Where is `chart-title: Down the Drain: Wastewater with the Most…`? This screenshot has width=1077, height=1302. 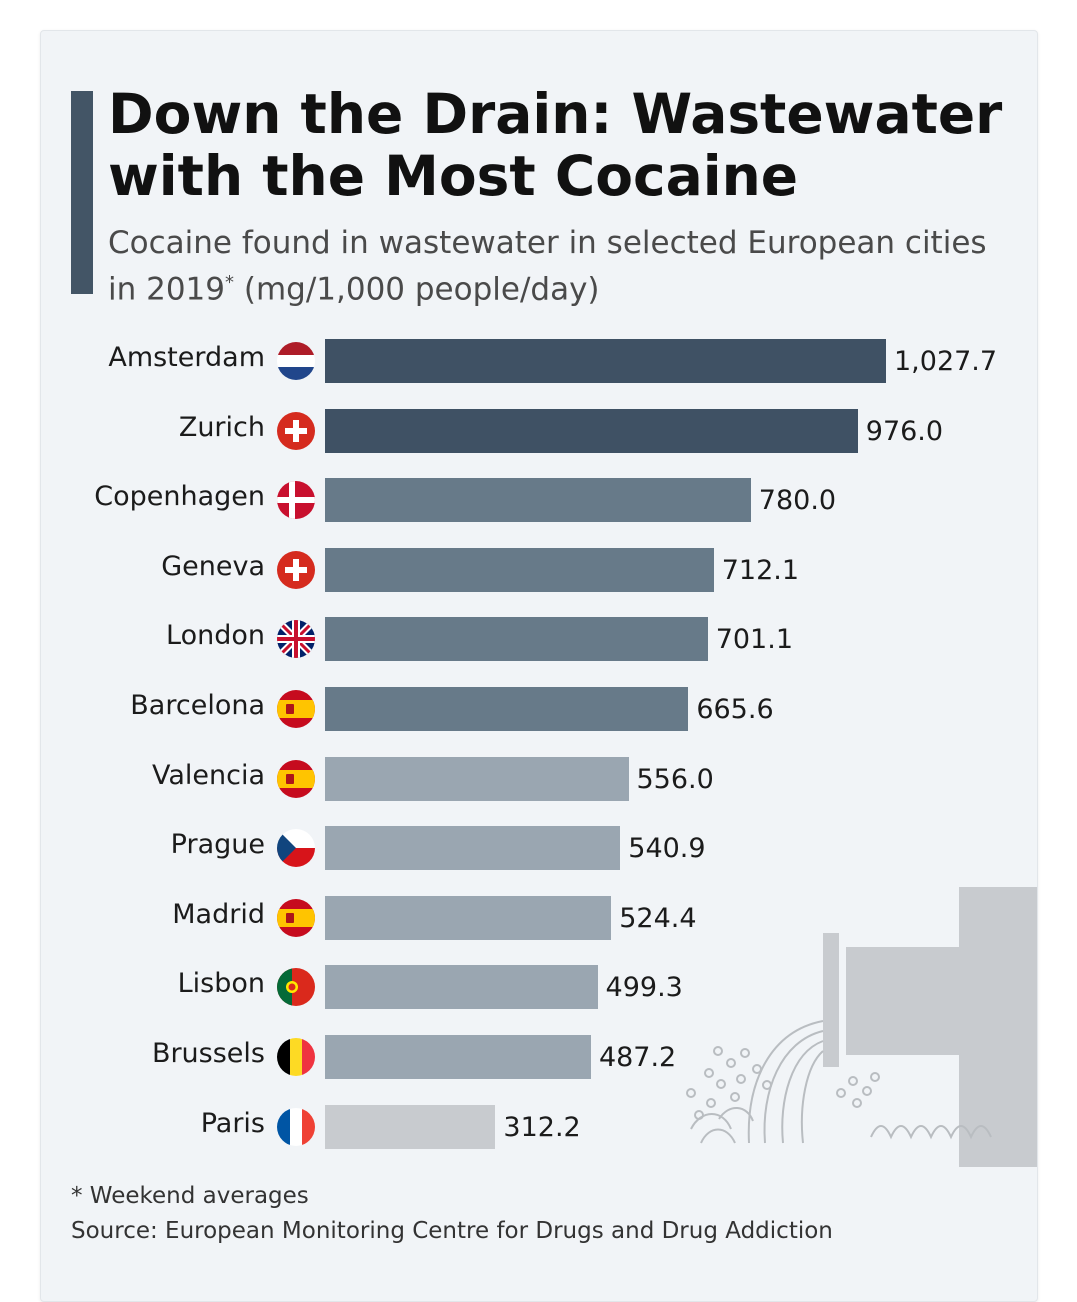
chart-title: Down the Drain: Wastewater with the Most… is located at coordinates (555, 145).